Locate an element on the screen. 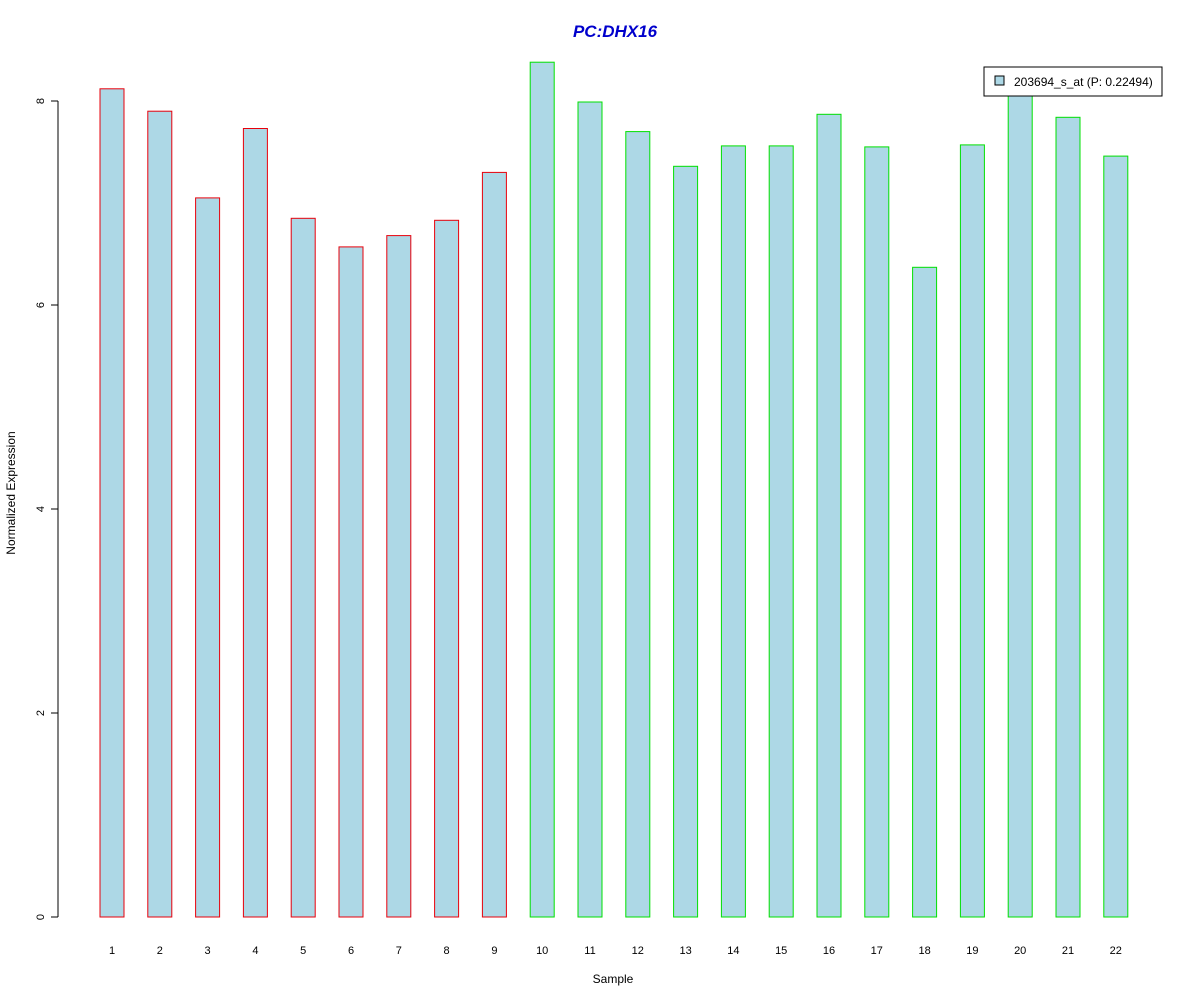 The width and height of the screenshot is (1200, 1000). y-tick-label: 0 is located at coordinates (41, 917).